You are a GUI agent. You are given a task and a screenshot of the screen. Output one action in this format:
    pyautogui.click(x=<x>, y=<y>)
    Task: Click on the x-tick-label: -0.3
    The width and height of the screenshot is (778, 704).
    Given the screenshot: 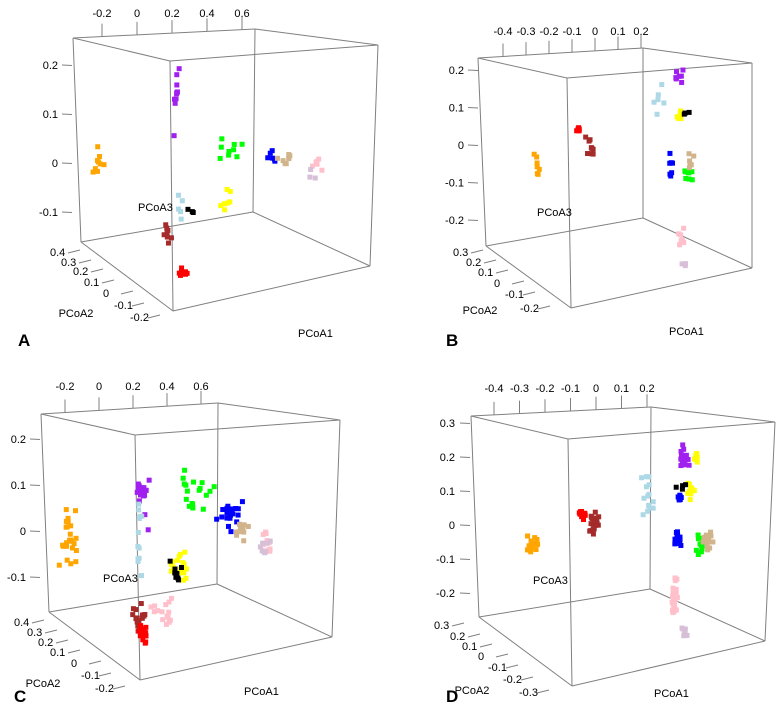 What is the action you would take?
    pyautogui.click(x=519, y=389)
    